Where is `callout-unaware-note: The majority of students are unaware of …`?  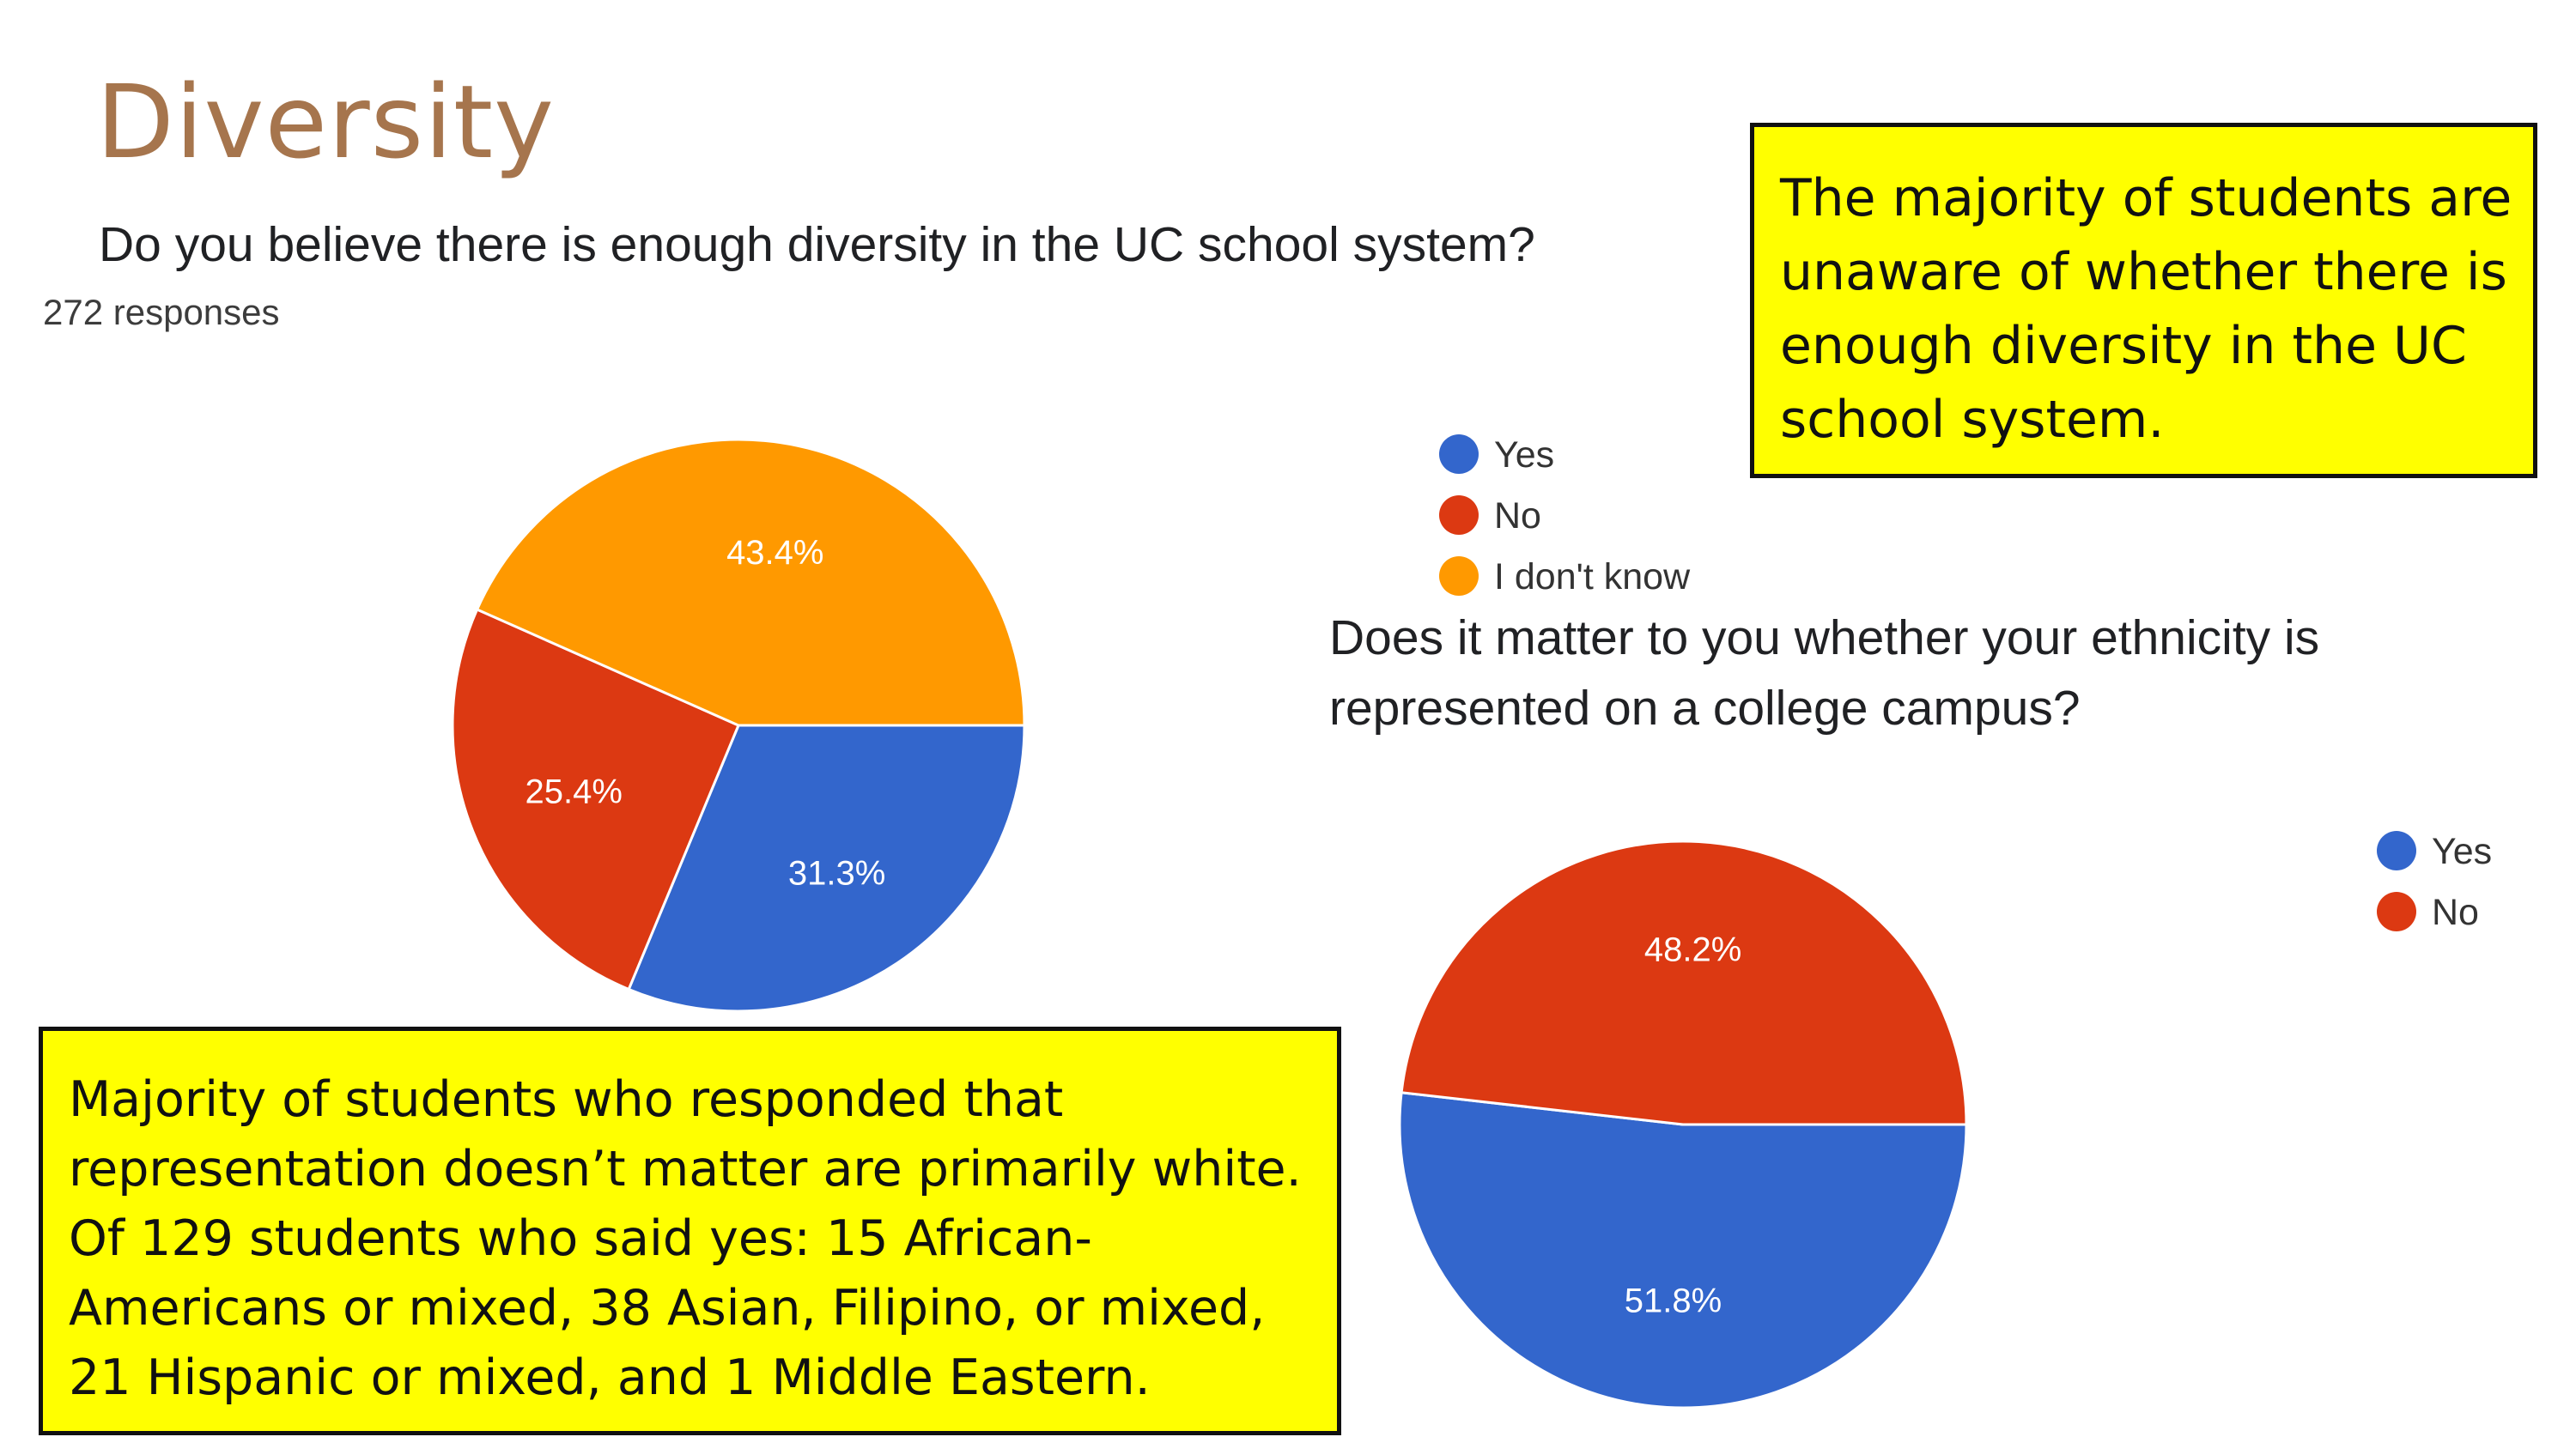 callout-unaware-note: The majority of students are unaware of … is located at coordinates (2143, 300).